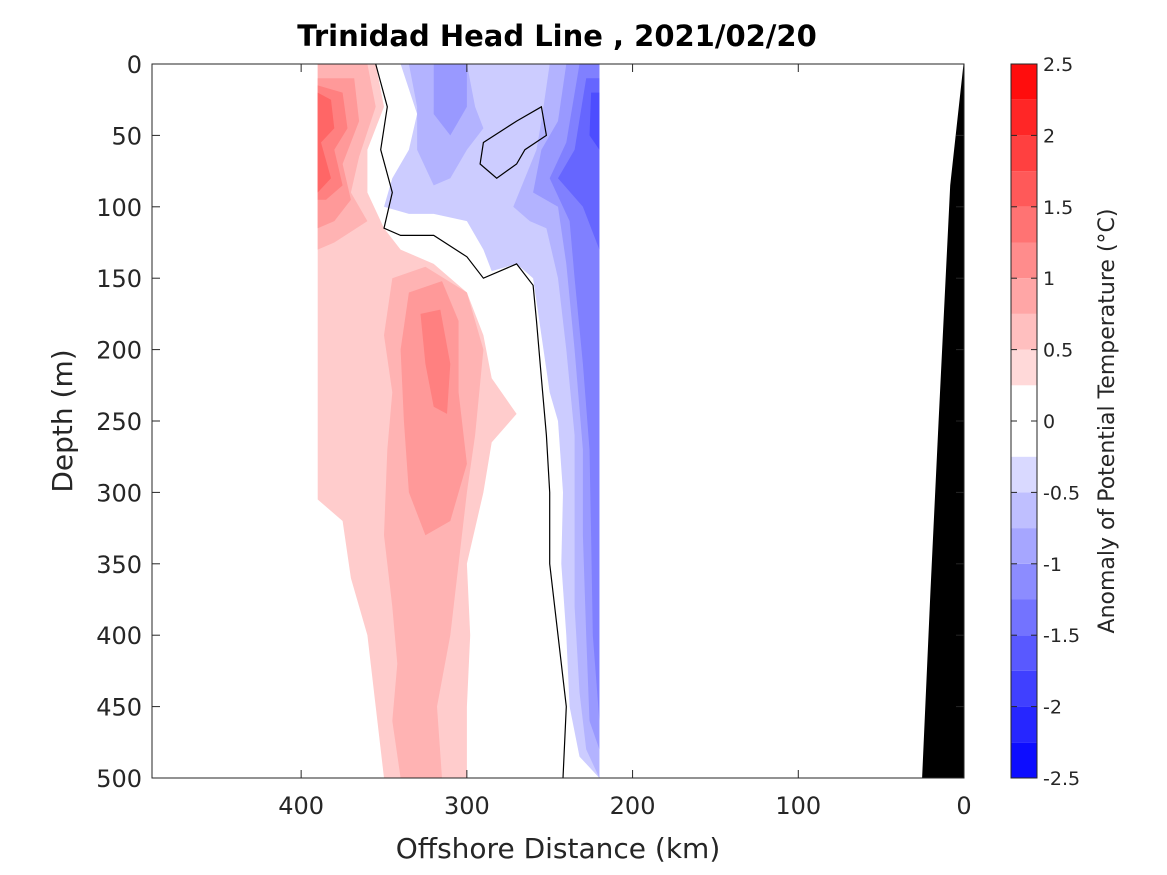 The height and width of the screenshot is (875, 1167). I want to click on bathymetry-layer, so click(943, 421).